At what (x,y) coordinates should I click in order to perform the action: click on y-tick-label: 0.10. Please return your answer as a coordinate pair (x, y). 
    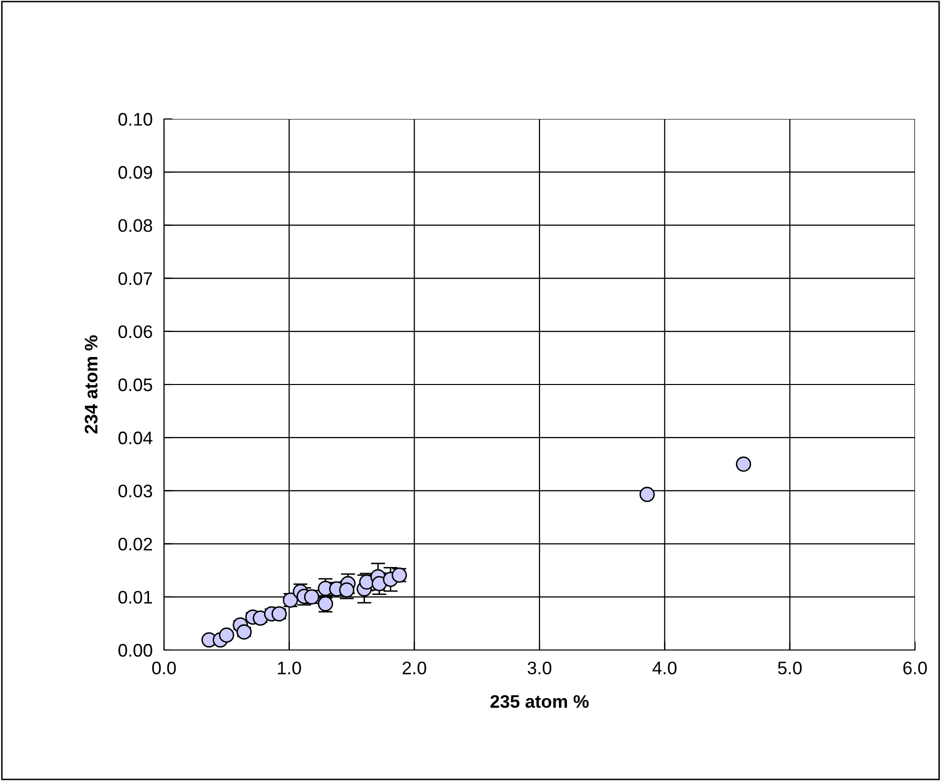
    Looking at the image, I should click on (135, 119).